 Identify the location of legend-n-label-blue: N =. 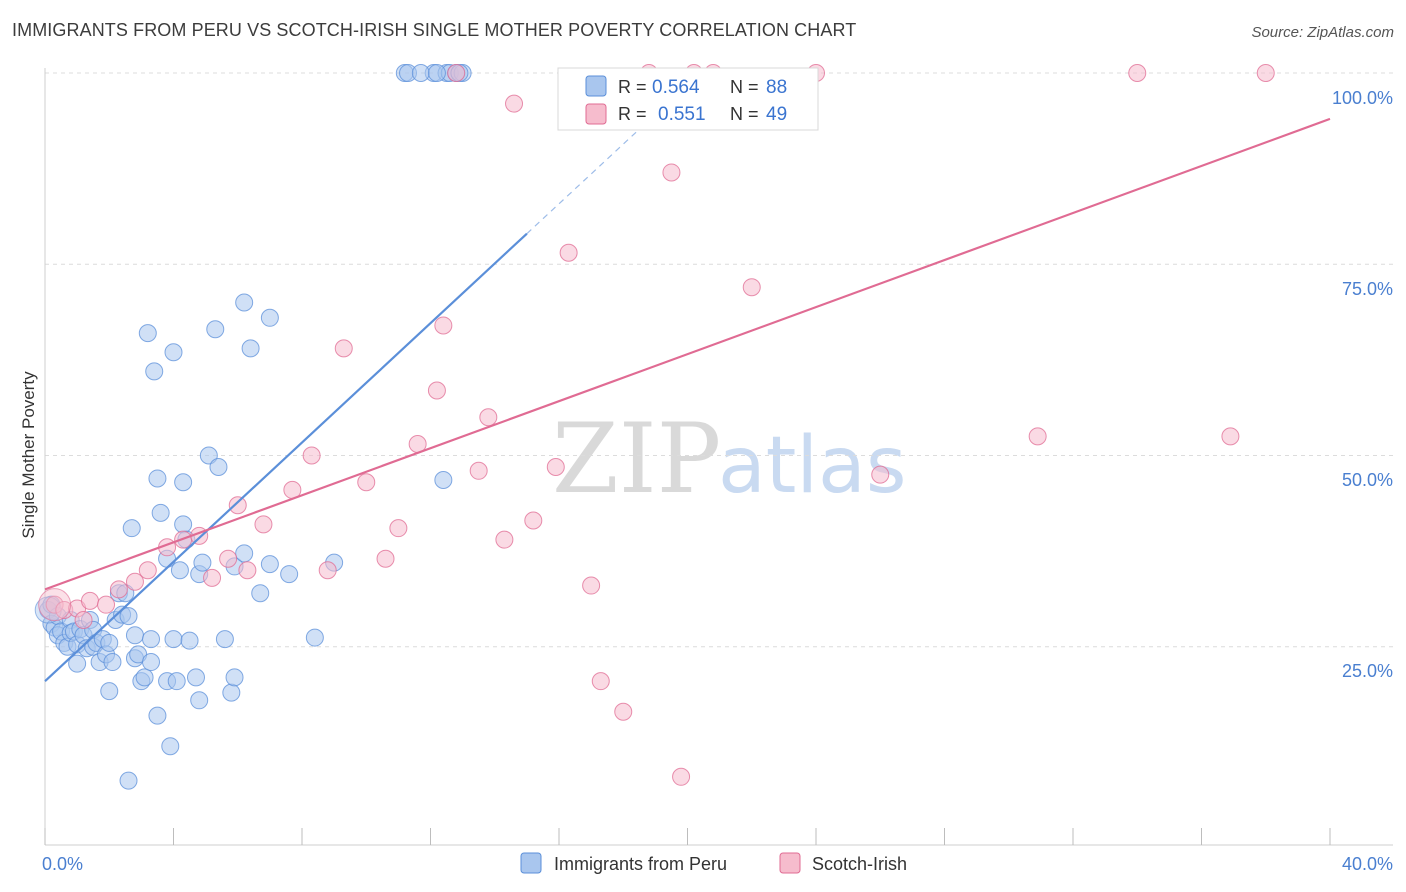
(744, 87).